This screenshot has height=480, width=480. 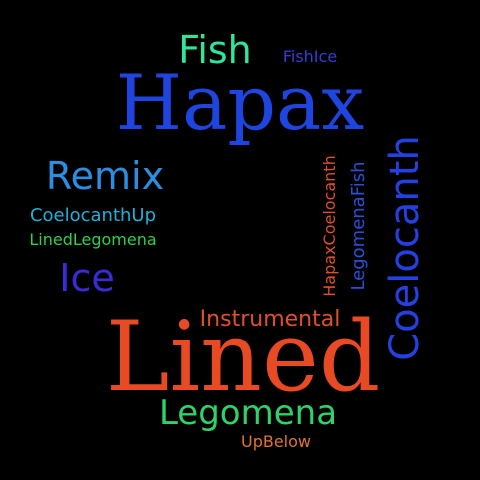 I want to click on word-coelocanth: Coelocanth, so click(x=405, y=248).